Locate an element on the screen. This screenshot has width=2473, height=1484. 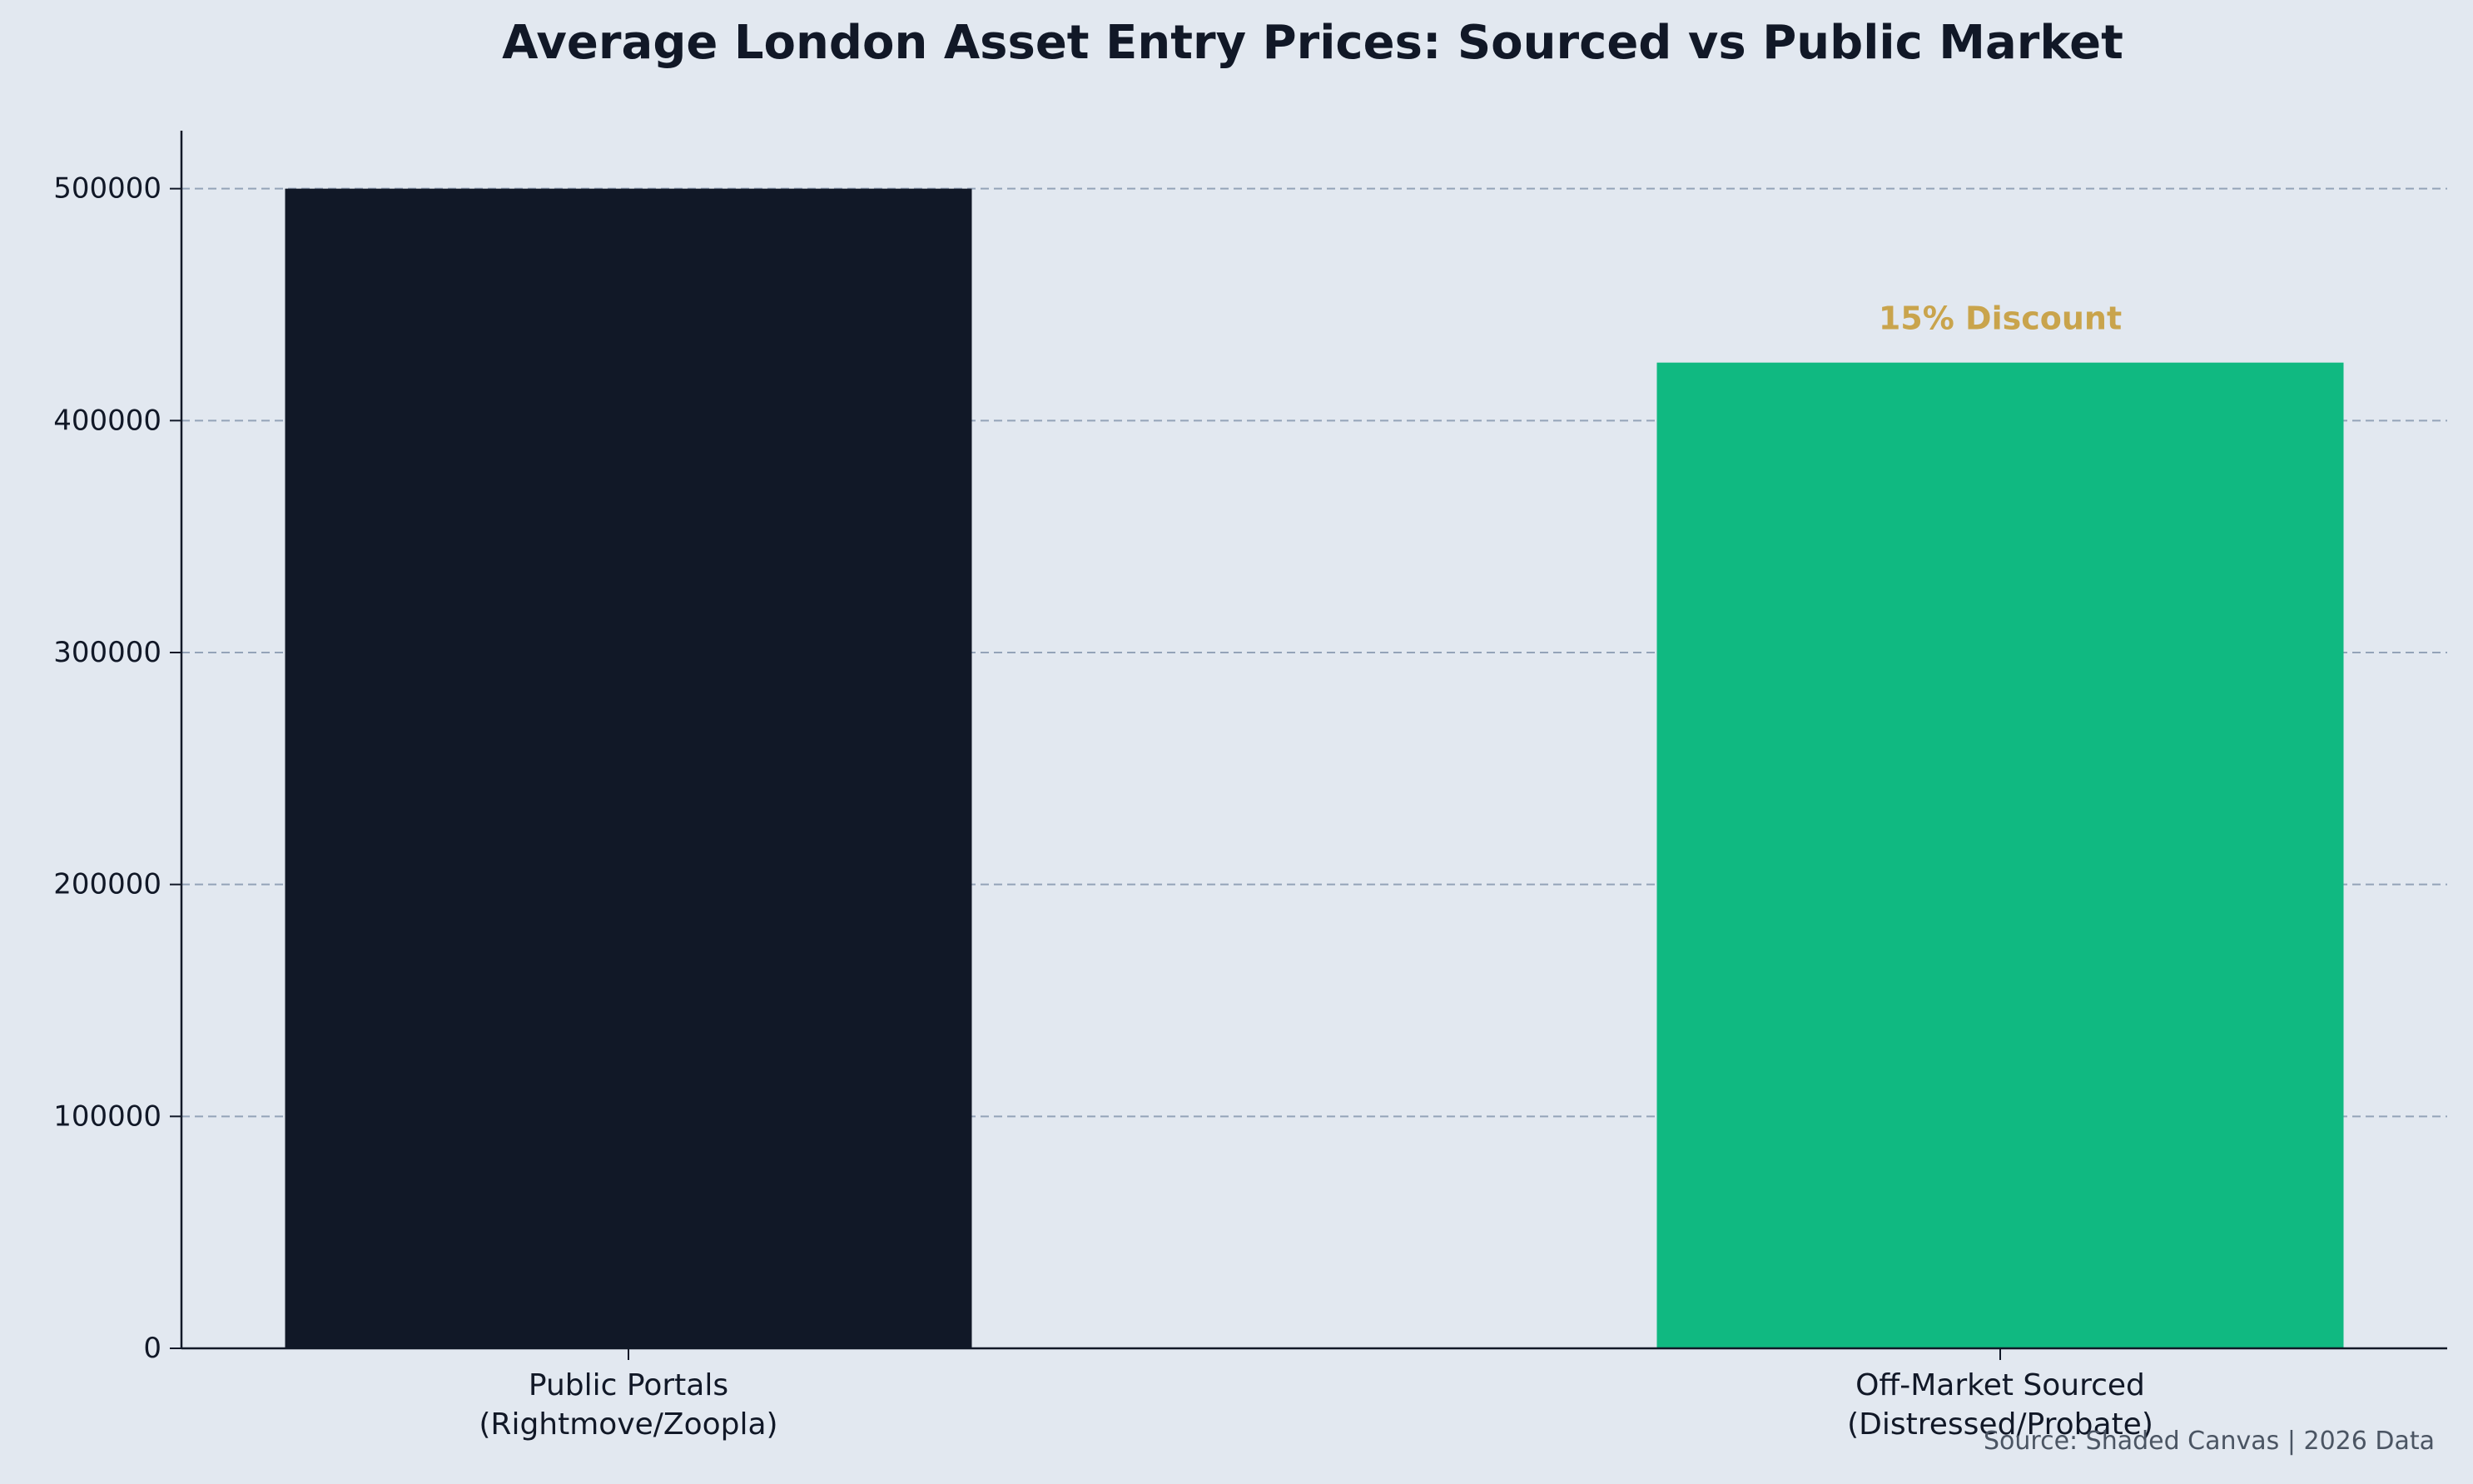
y-tick-label: 0 is located at coordinates (152, 1348).